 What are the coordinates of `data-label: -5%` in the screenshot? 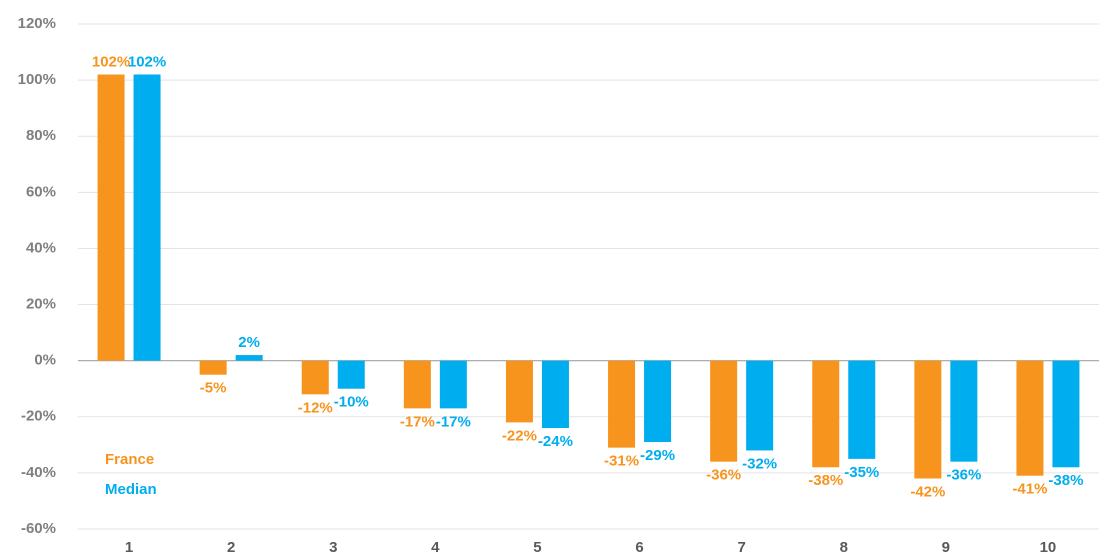 It's located at (213, 388).